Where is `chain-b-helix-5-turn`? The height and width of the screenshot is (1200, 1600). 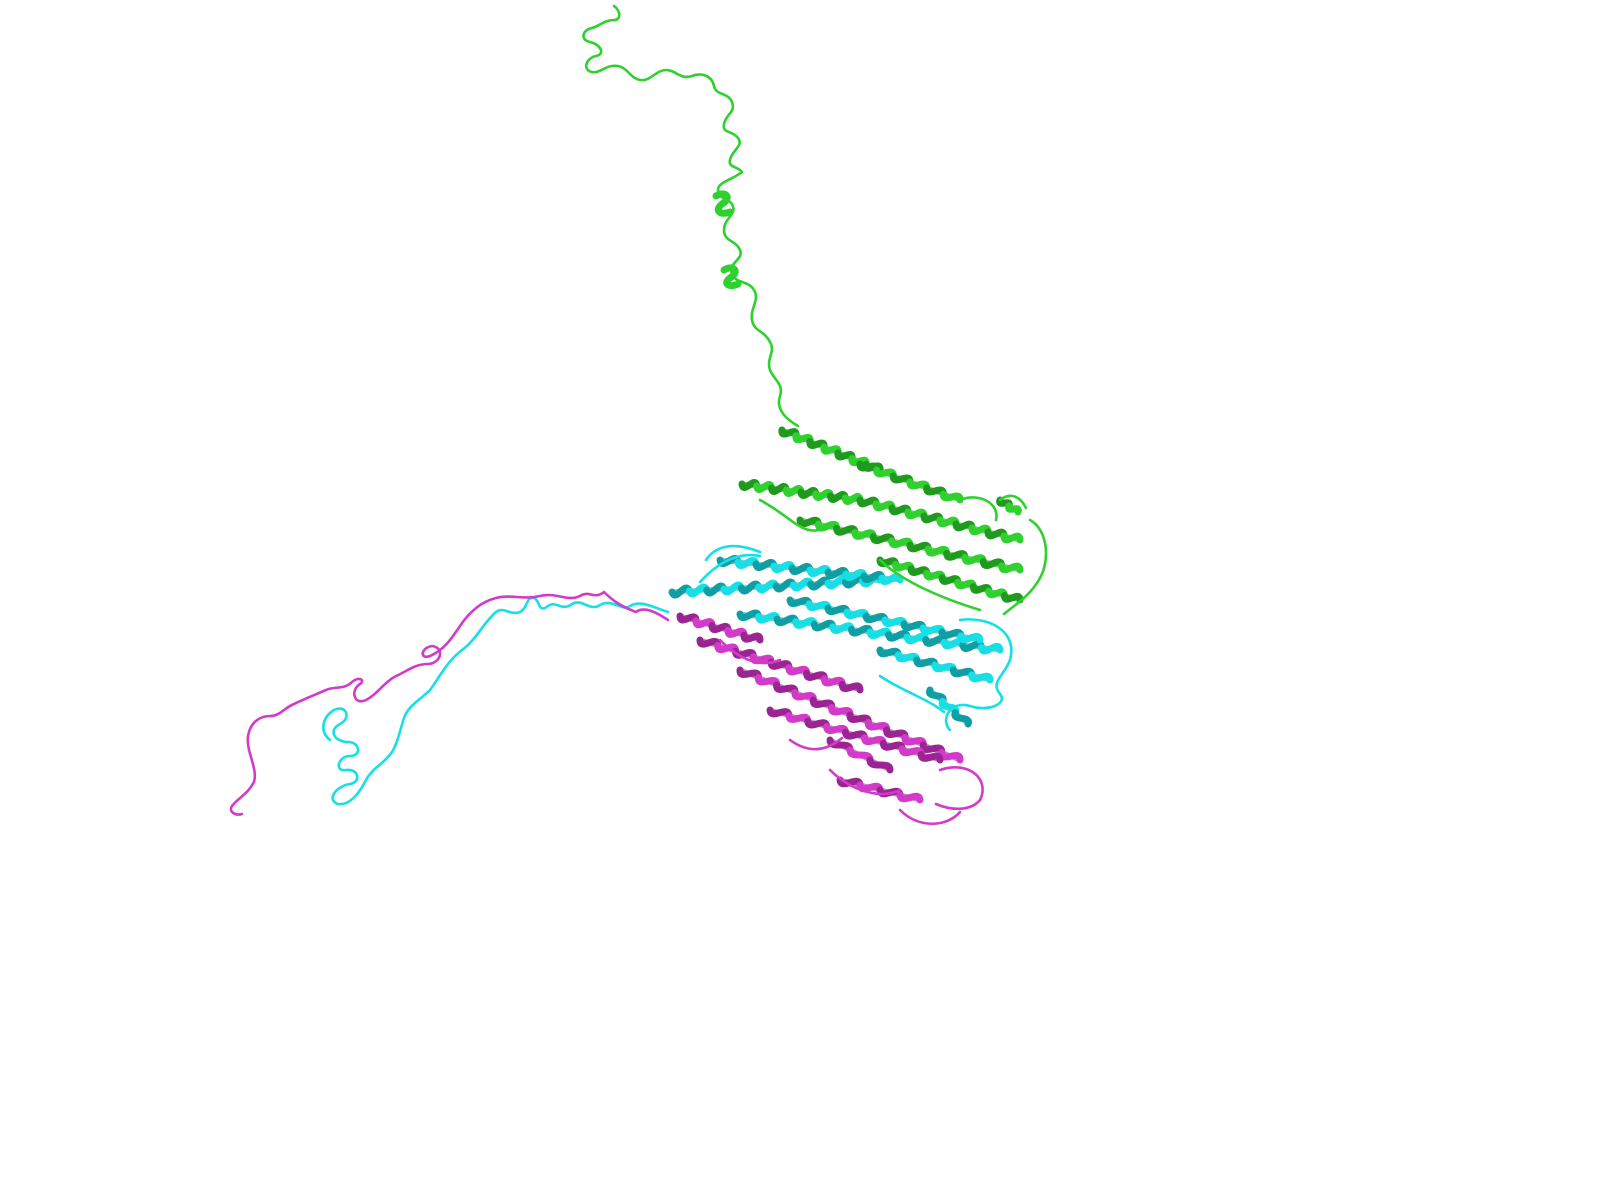 chain-b-helix-5-turn is located at coordinates (981, 677).